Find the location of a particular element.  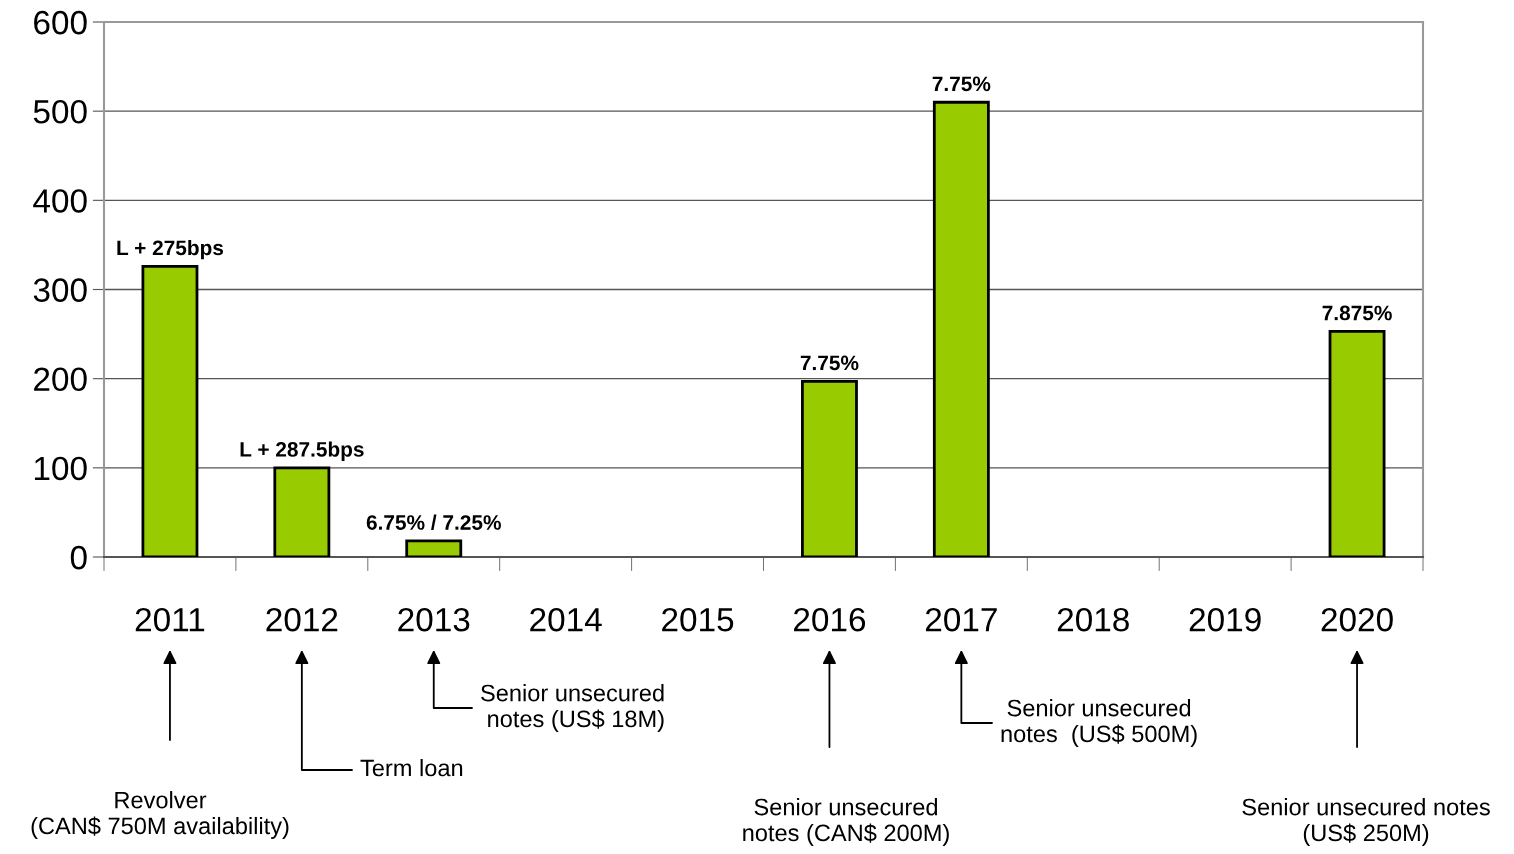

y-tick-label: 0 is located at coordinates (78, 557).